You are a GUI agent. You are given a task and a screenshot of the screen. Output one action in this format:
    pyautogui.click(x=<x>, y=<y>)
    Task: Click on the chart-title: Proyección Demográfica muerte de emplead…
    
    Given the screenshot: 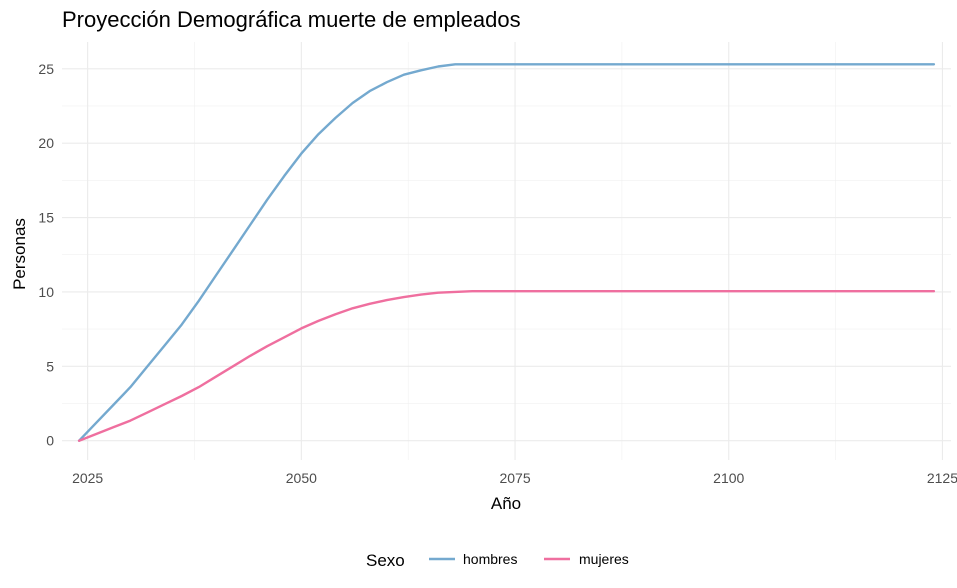 What is the action you would take?
    pyautogui.click(x=291, y=19)
    